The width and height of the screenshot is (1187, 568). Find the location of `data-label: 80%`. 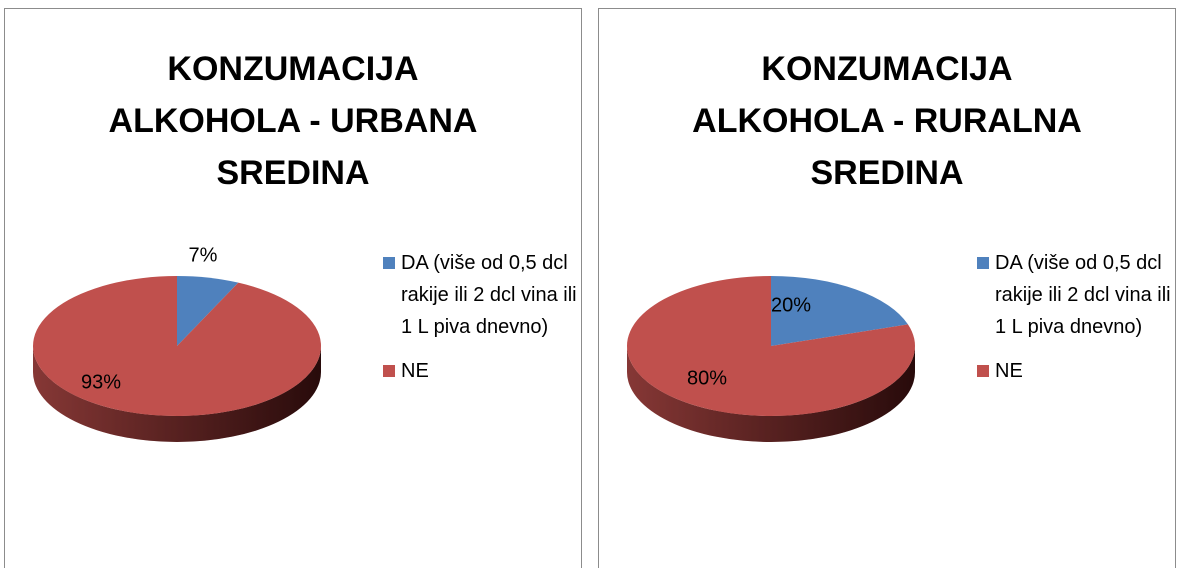

data-label: 80% is located at coordinates (707, 378).